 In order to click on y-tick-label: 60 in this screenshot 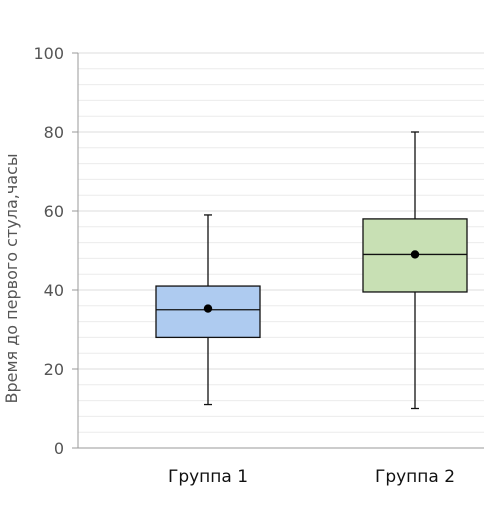, I will do `click(54, 211)`.